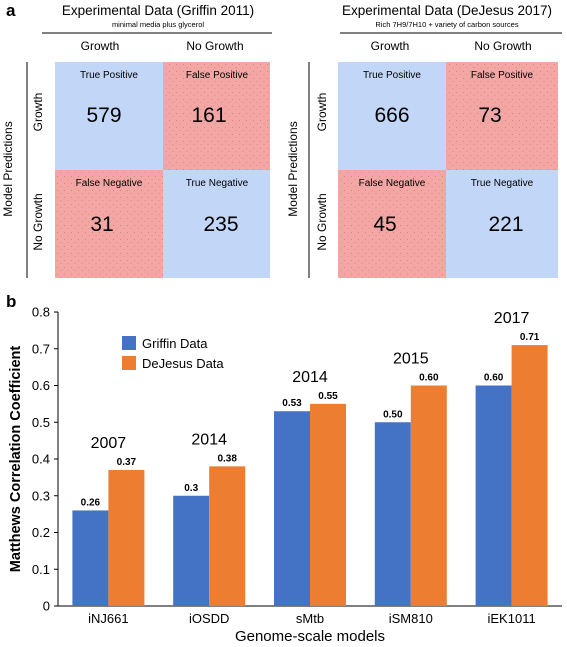  I want to click on y-tick-label: 0.5, so click(41, 422).